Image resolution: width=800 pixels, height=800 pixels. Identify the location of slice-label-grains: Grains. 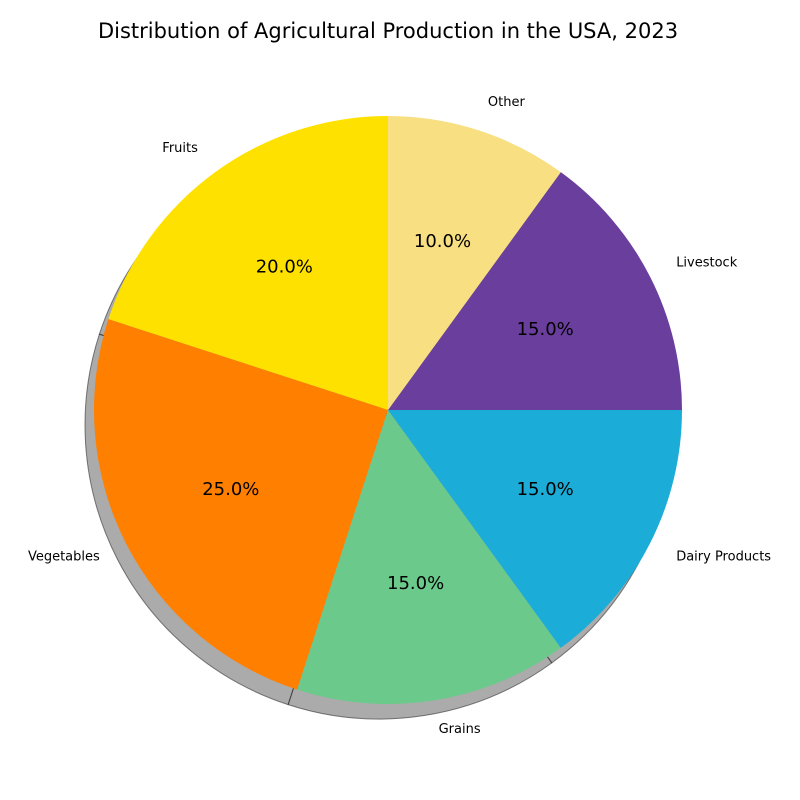
(460, 729).